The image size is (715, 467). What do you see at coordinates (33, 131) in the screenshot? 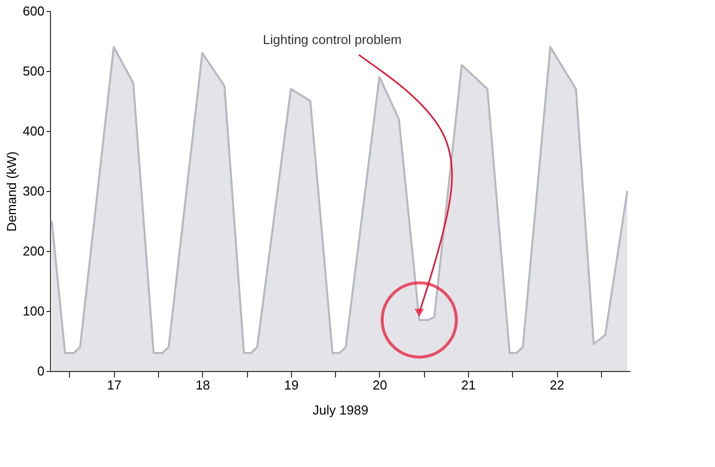
I see `y-tick-label: 400` at bounding box center [33, 131].